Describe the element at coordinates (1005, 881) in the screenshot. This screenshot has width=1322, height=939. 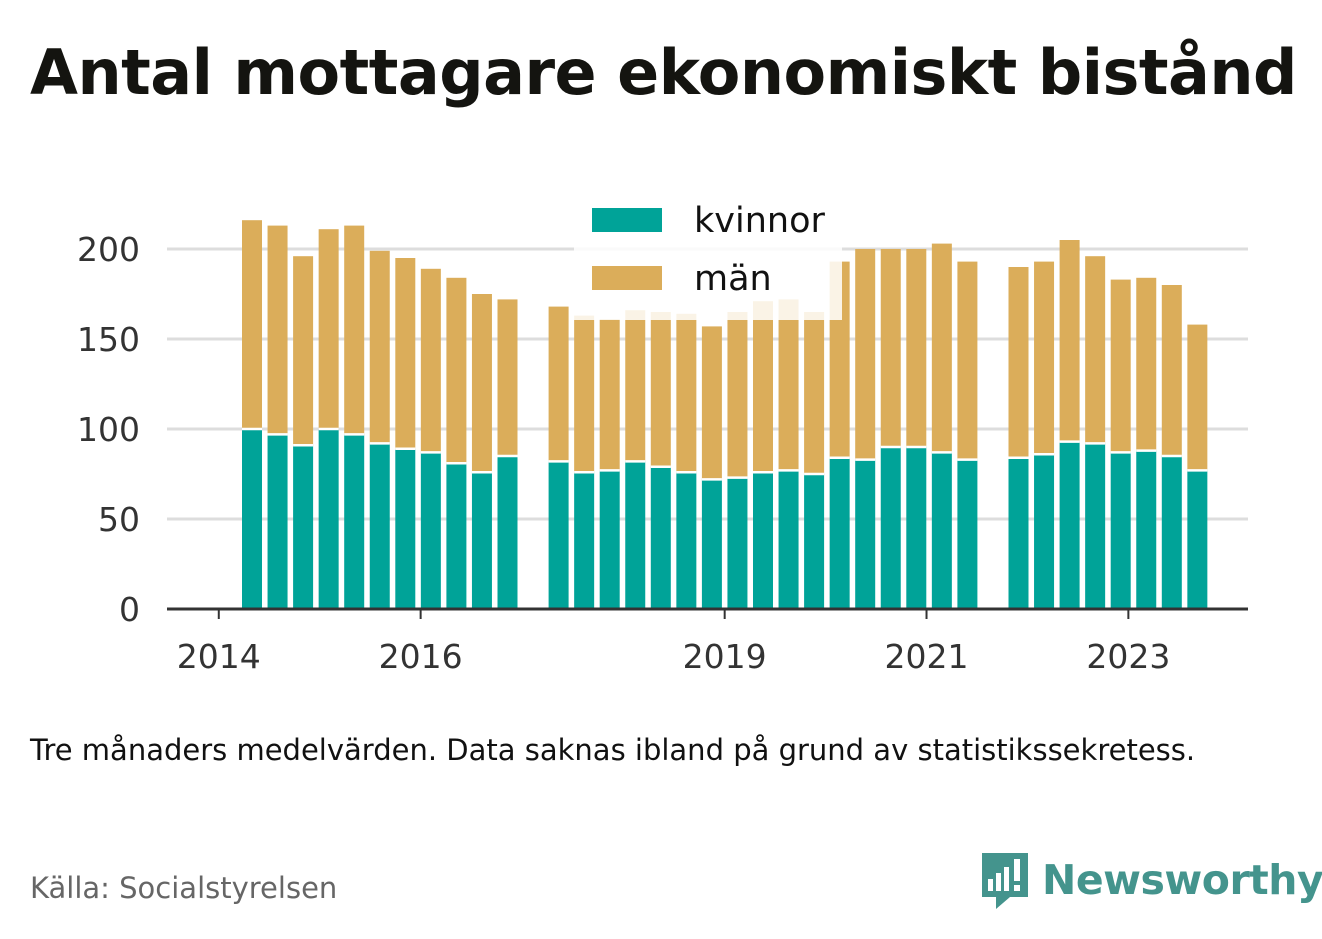
I see `newsworthy-chart-bubble-icon` at that location.